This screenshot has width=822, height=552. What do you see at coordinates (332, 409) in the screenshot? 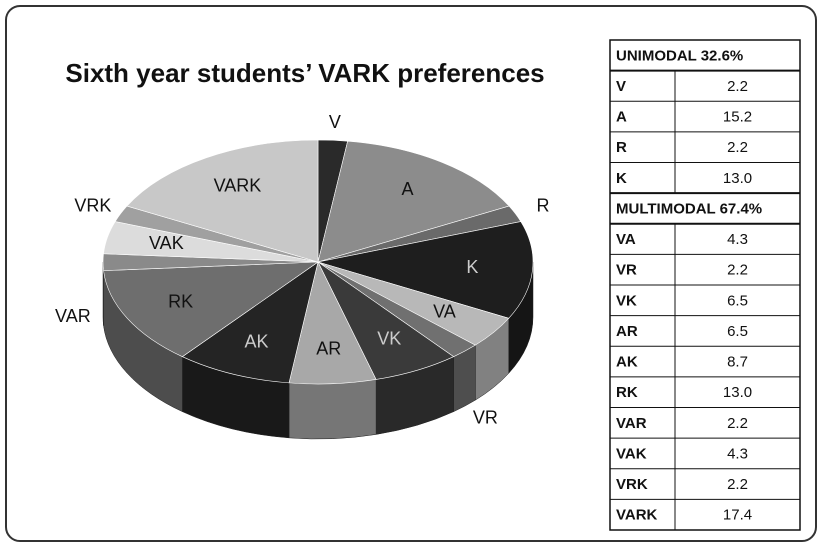
I see `slice-side` at bounding box center [332, 409].